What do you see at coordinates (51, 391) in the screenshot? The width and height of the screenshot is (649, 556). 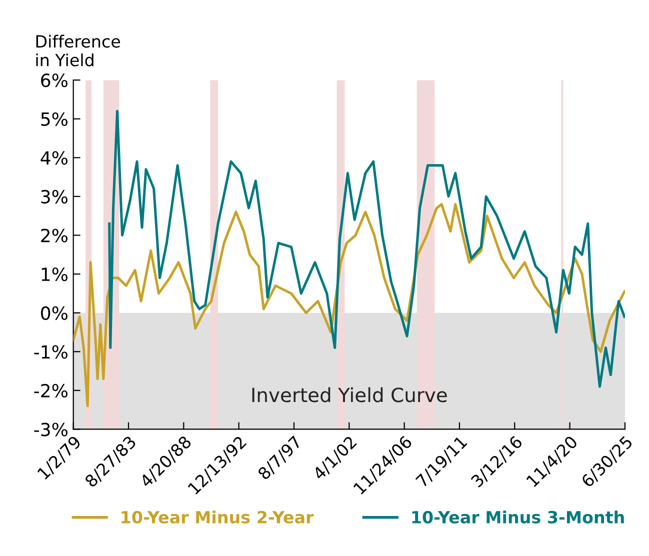 I see `y-tick-label: -2%` at bounding box center [51, 391].